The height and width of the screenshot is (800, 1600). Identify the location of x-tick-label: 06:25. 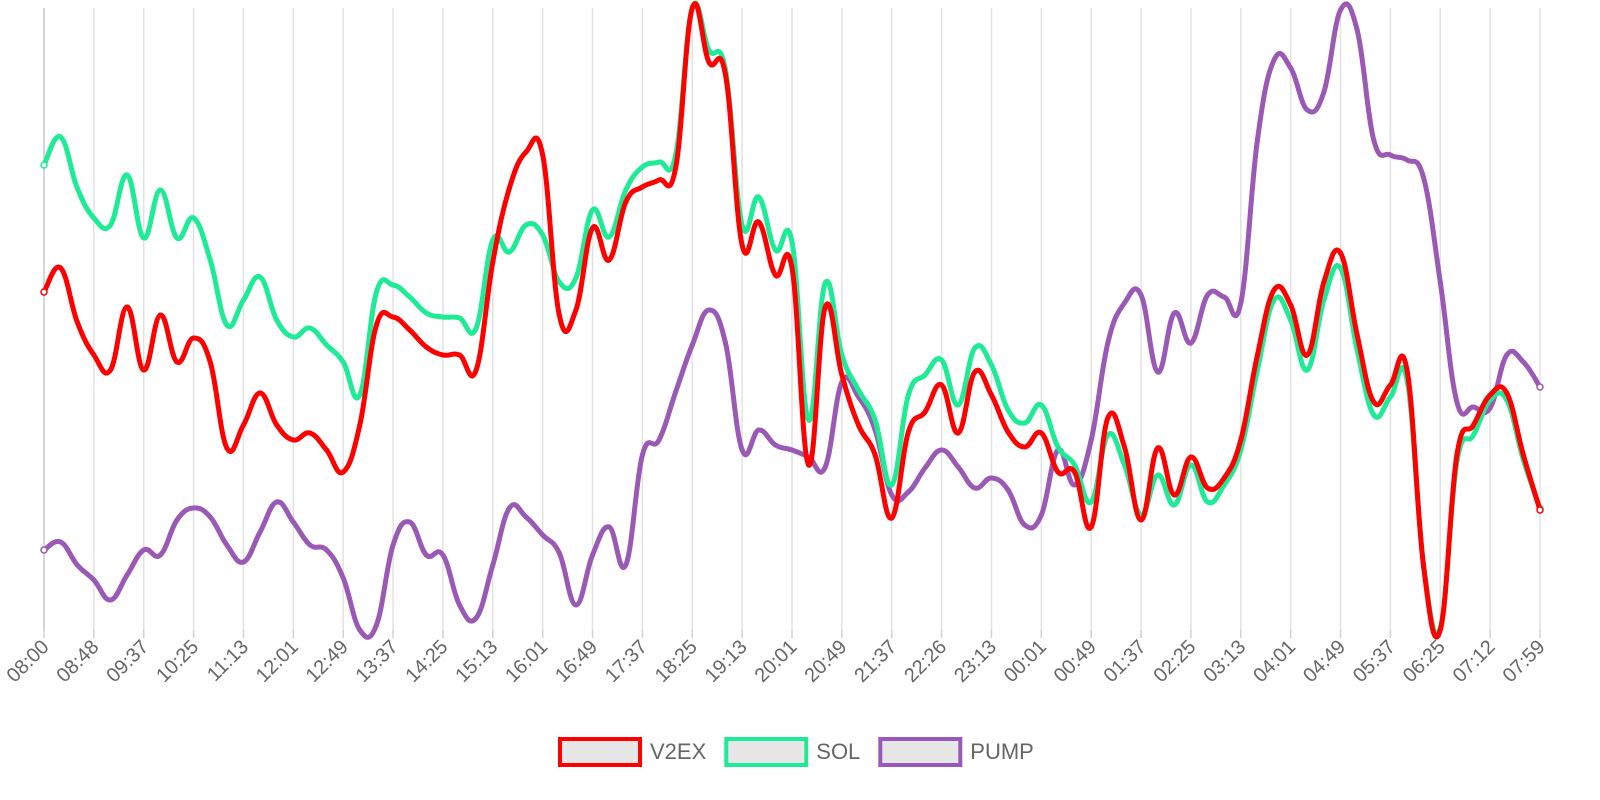
(1424, 661).